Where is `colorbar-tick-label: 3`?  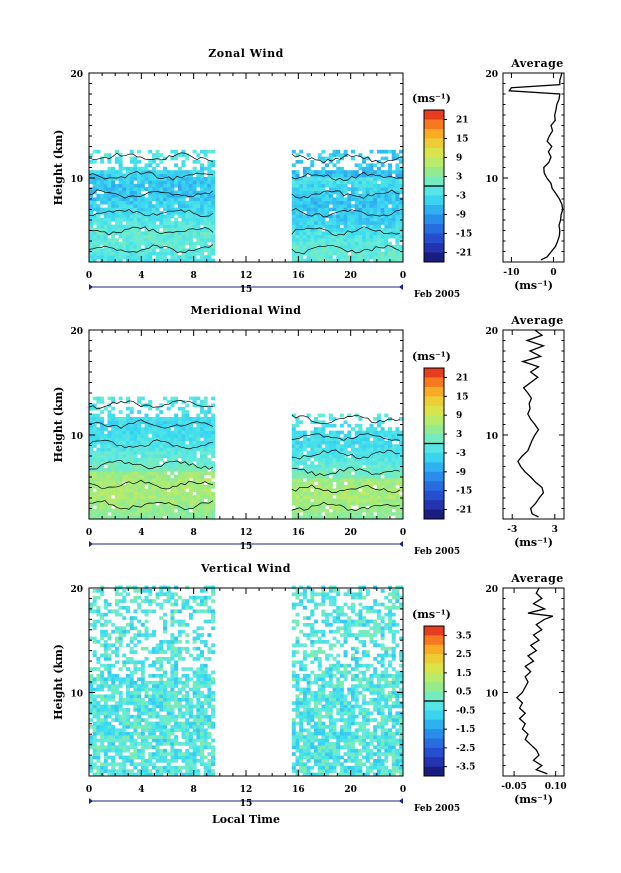
colorbar-tick-label: 3 is located at coordinates (459, 435).